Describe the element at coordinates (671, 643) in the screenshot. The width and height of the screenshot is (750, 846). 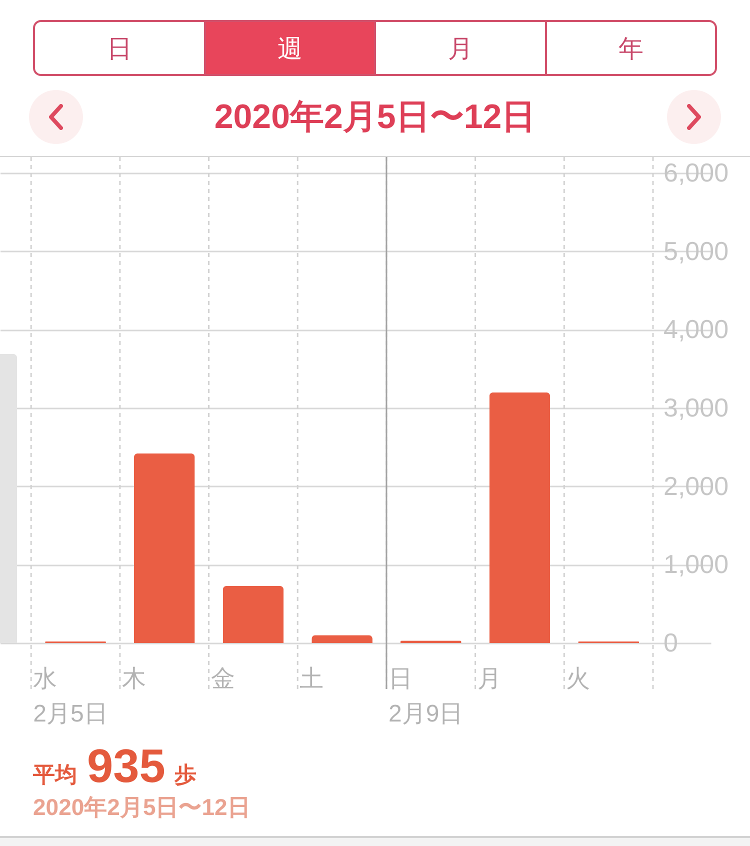
I see `y-tick-label: 0` at that location.